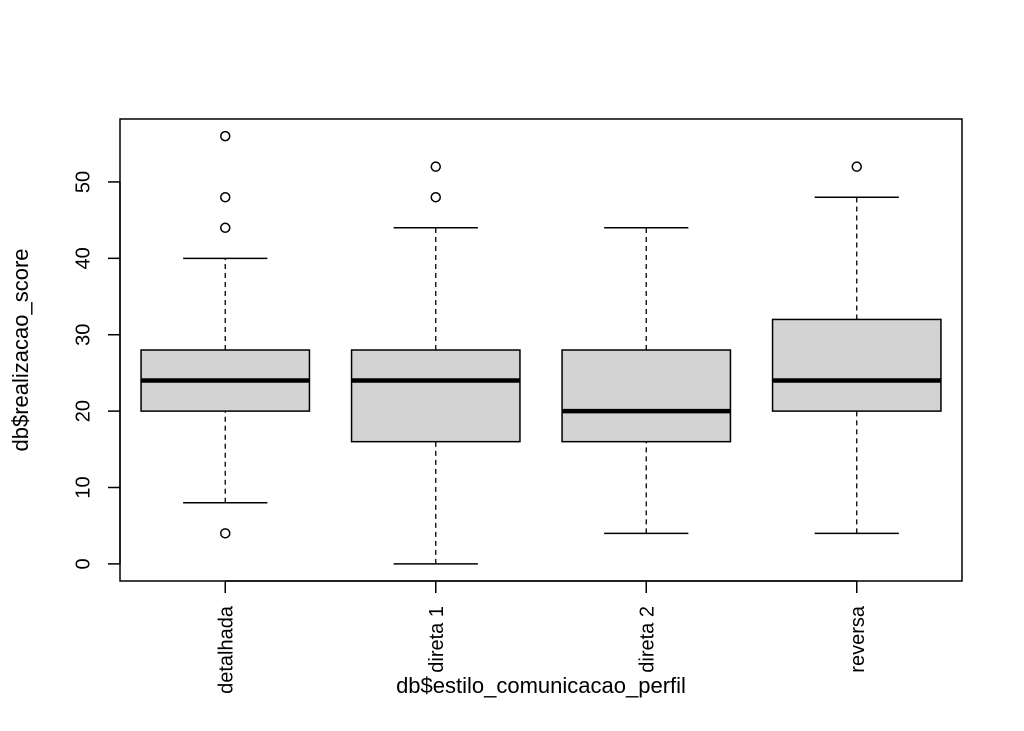  I want to click on x-axis: detalhada direta 1 direta 2 reversa, so click(542, 637).